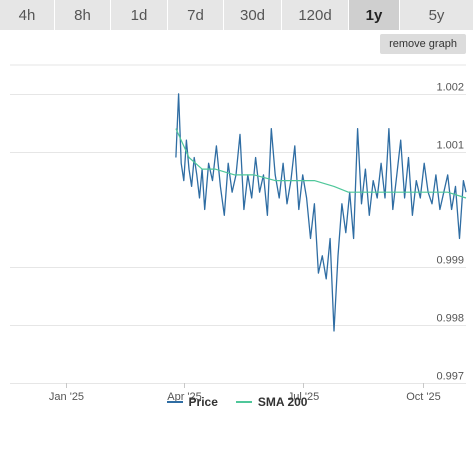  What do you see at coordinates (303, 397) in the screenshot?
I see `x-tick-label: Jul '25` at bounding box center [303, 397].